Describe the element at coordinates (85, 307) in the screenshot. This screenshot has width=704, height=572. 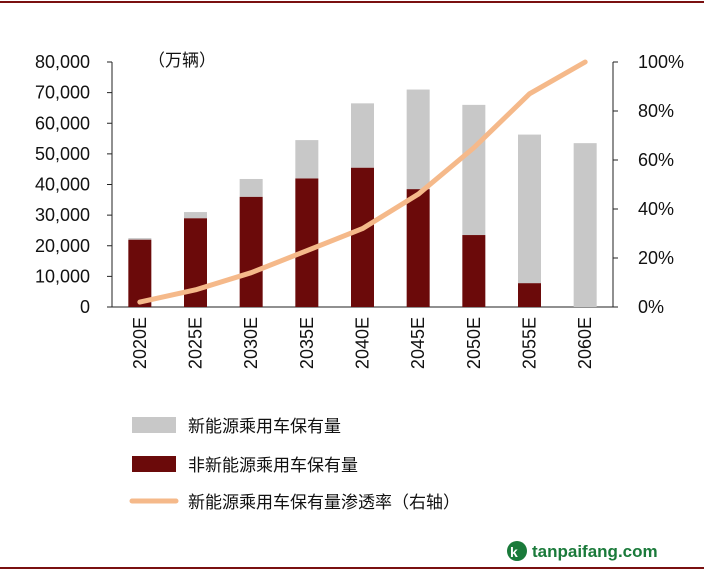
I see `y-left-tick-label: 0` at that location.